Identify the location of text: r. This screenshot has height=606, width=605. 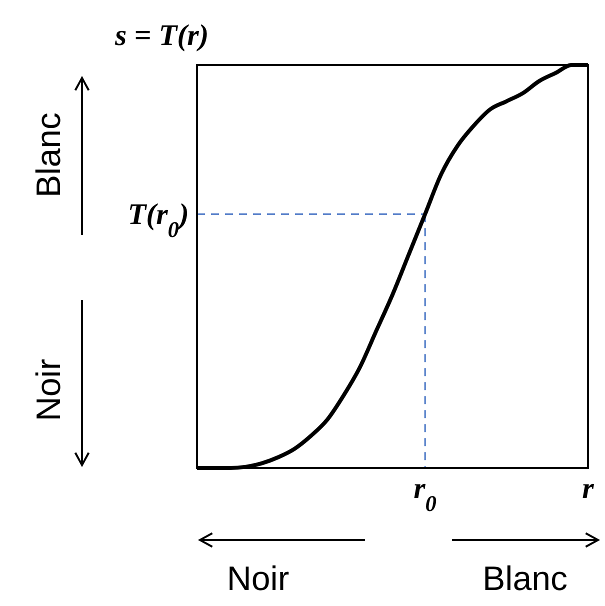
(588, 488).